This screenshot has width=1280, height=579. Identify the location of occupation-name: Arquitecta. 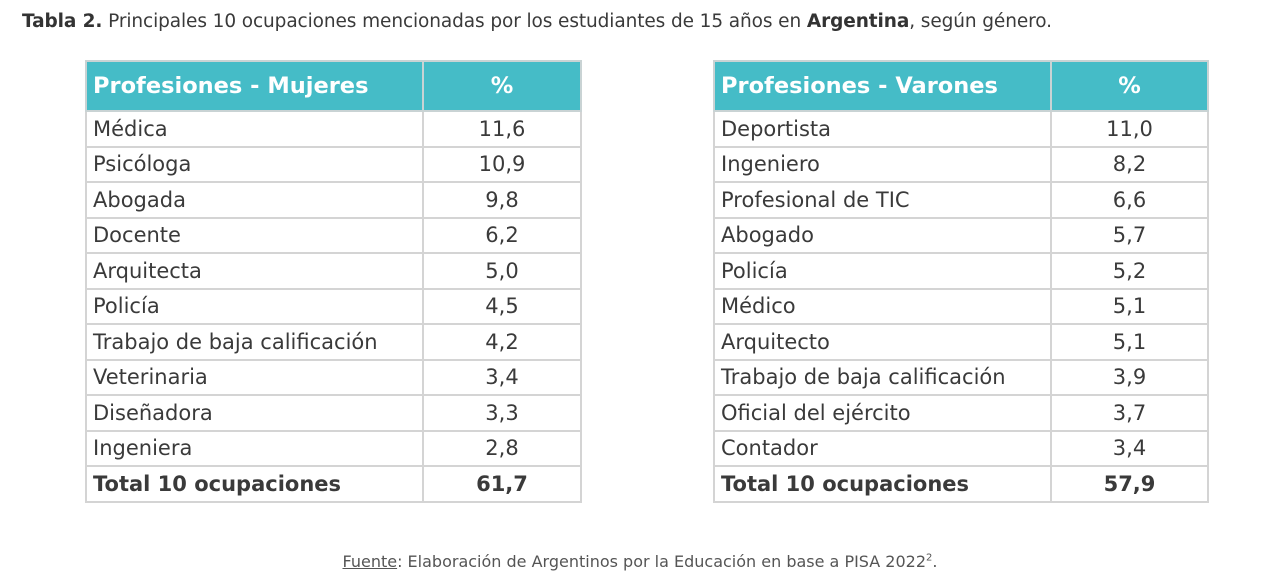
(254, 271).